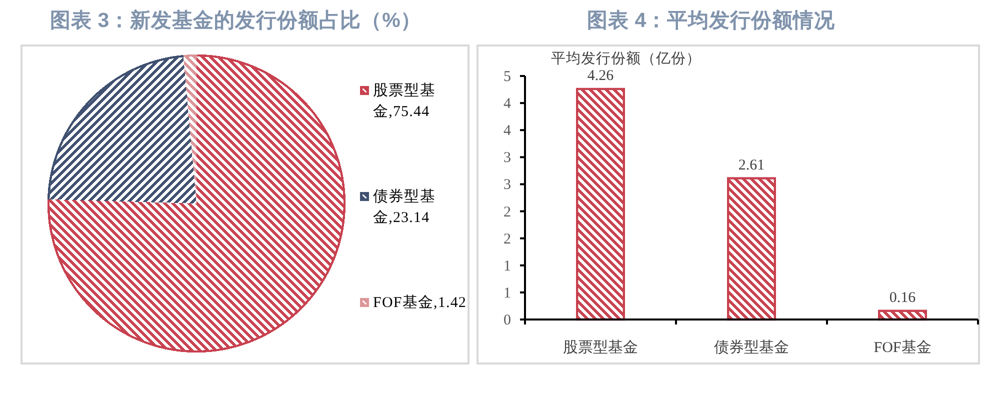 Image resolution: width=998 pixels, height=415 pixels. I want to click on chart-title: 图表 3：新发基金的发行份额占比（%）, so click(236, 20).